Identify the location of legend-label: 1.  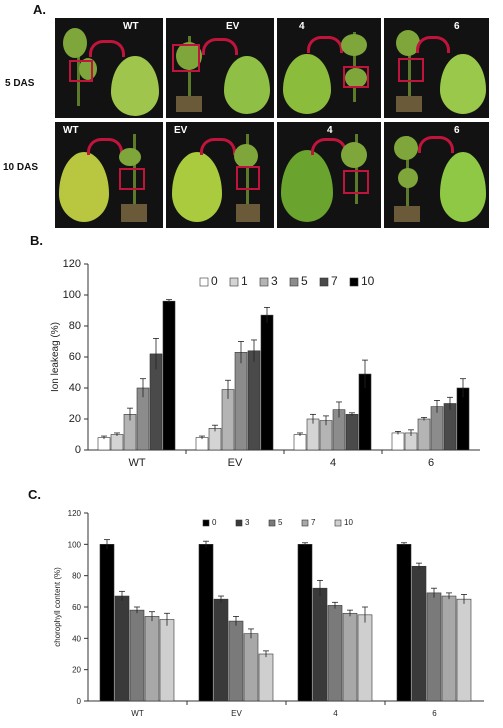
(244, 281).